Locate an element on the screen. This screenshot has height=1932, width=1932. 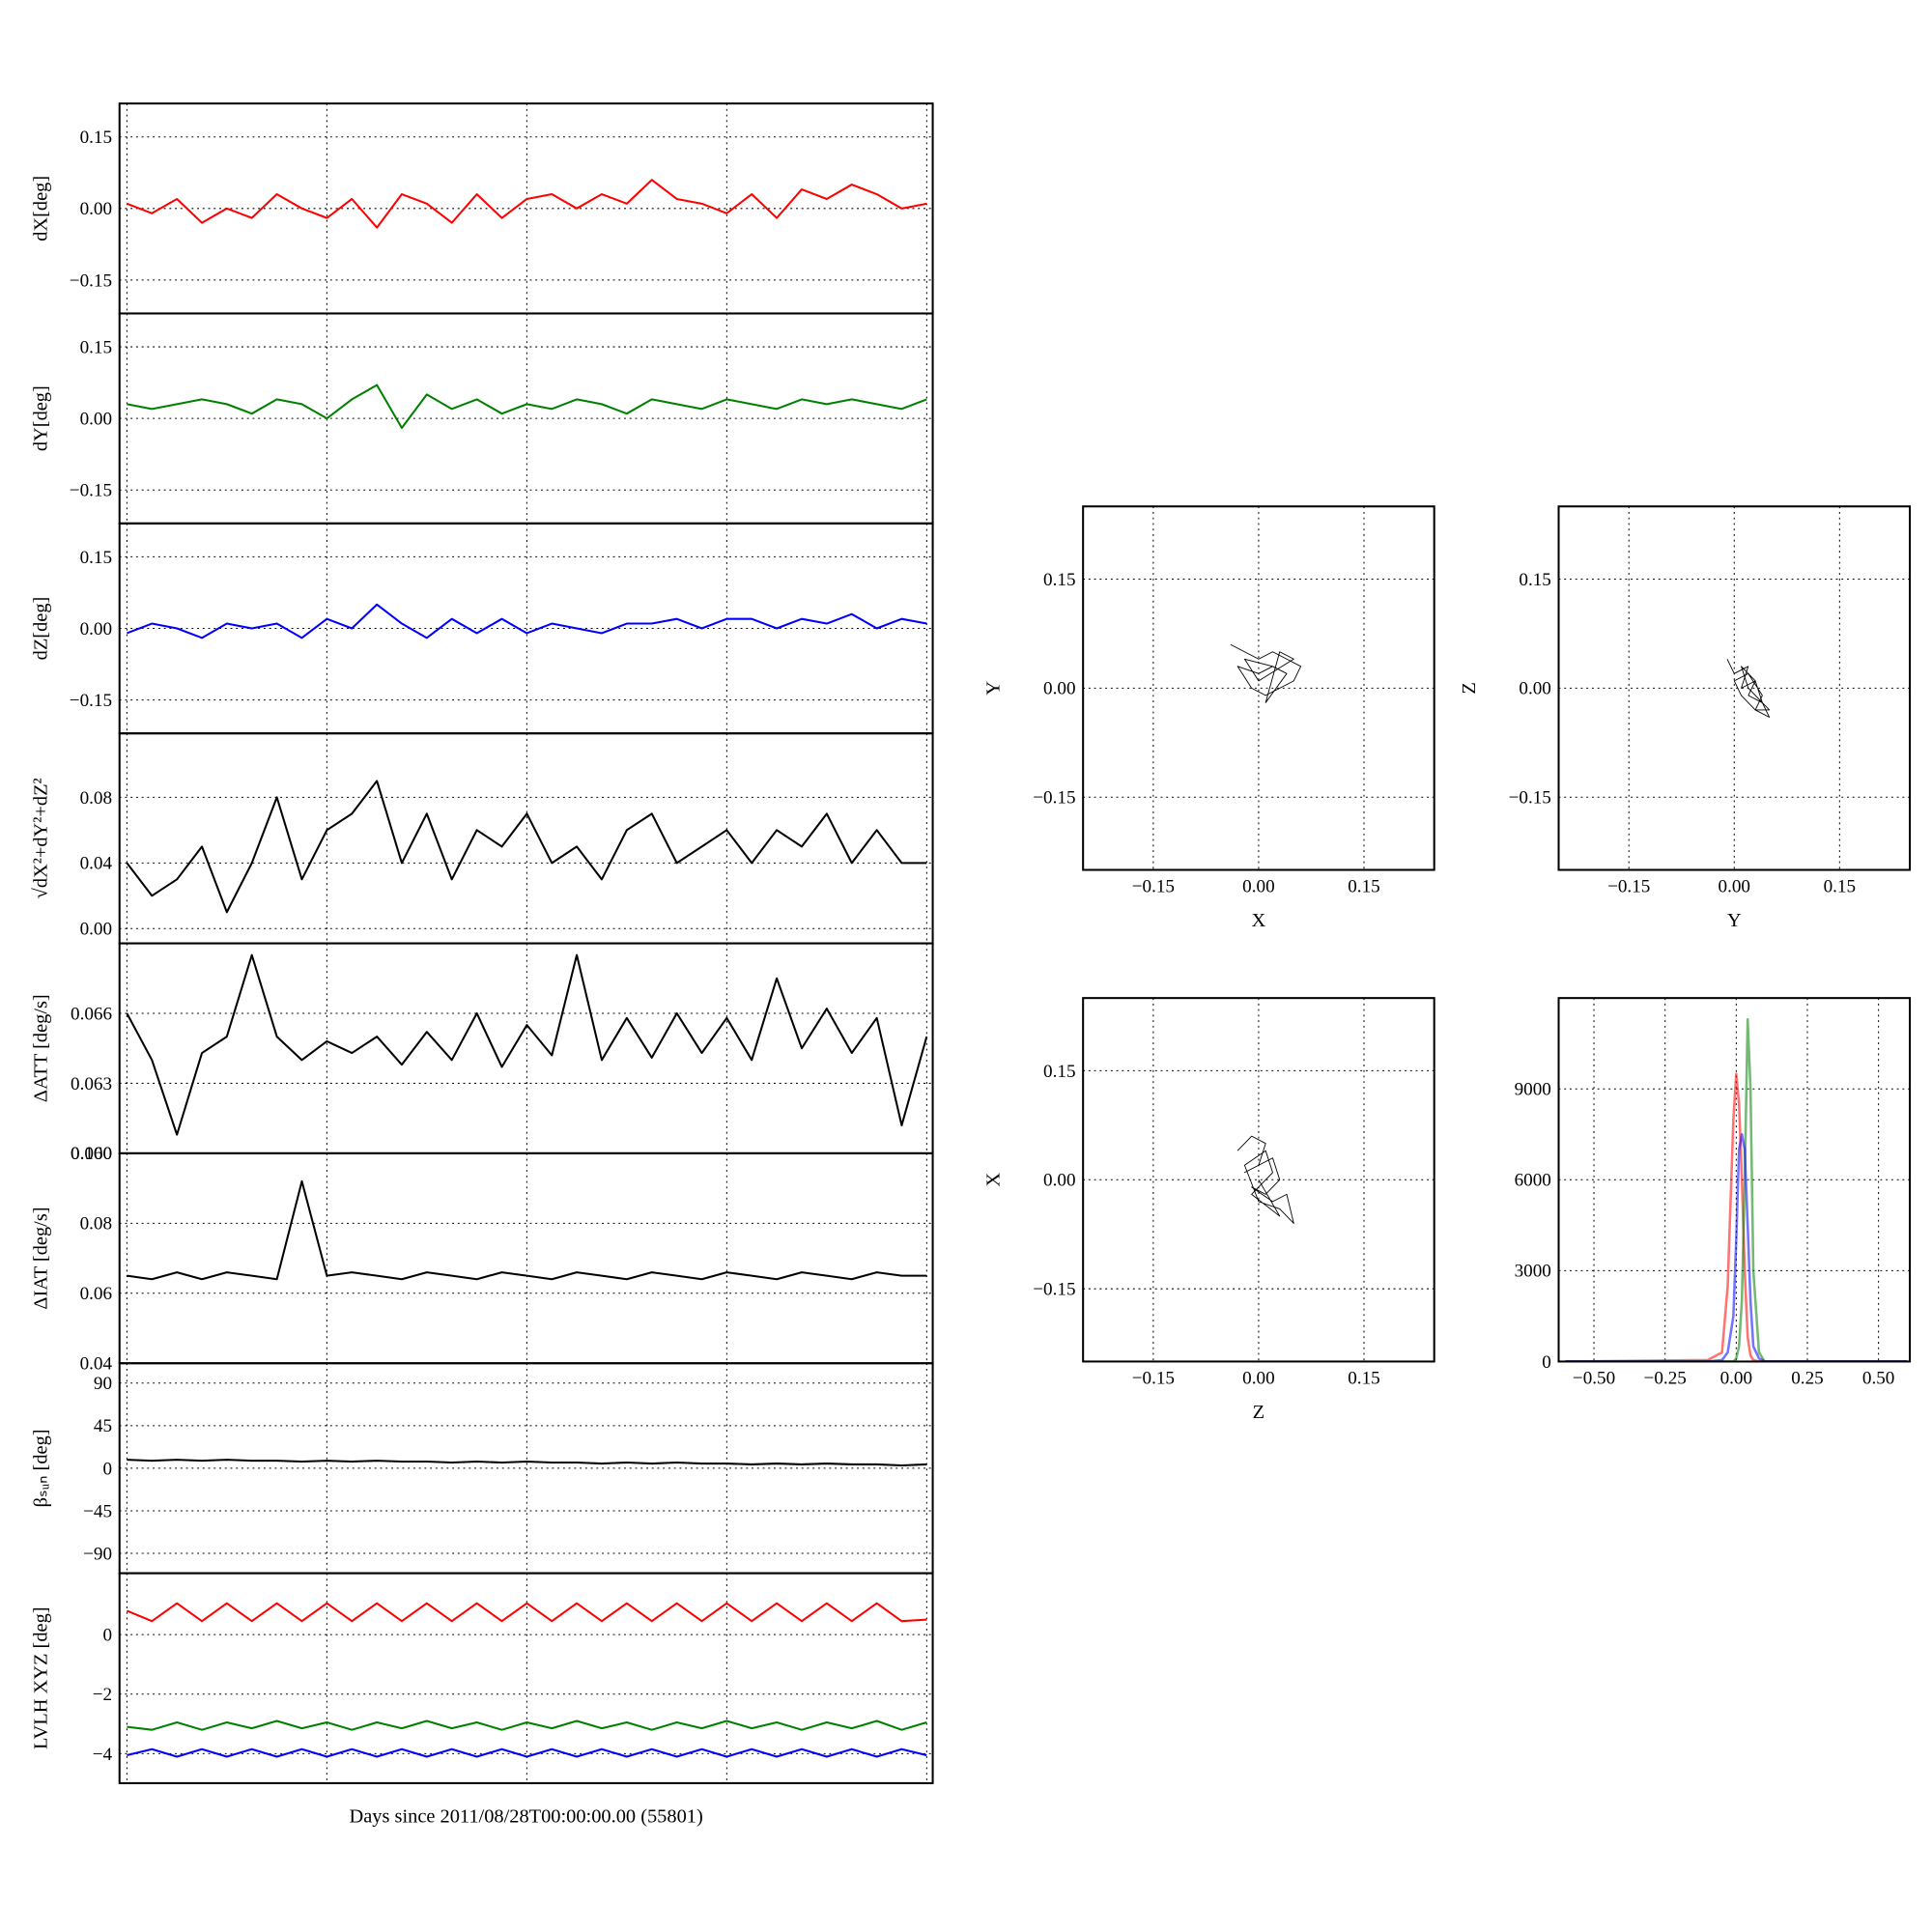
y-tick-label: −2 is located at coordinates (102, 1695).